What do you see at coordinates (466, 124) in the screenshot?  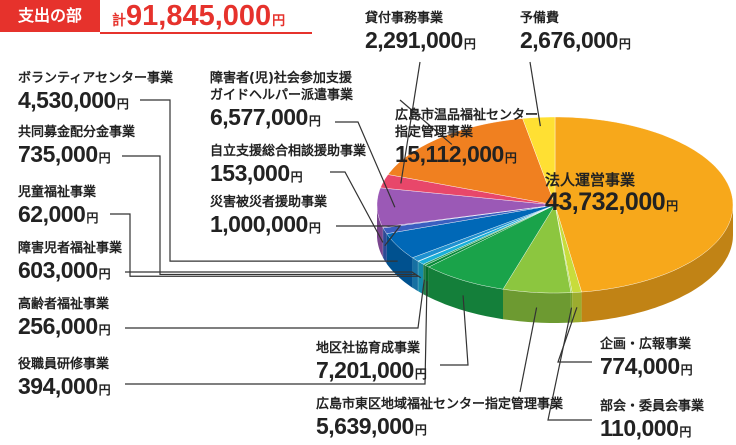 I see `category-label: 広島市温品福祉センター 指定管理事業` at bounding box center [466, 124].